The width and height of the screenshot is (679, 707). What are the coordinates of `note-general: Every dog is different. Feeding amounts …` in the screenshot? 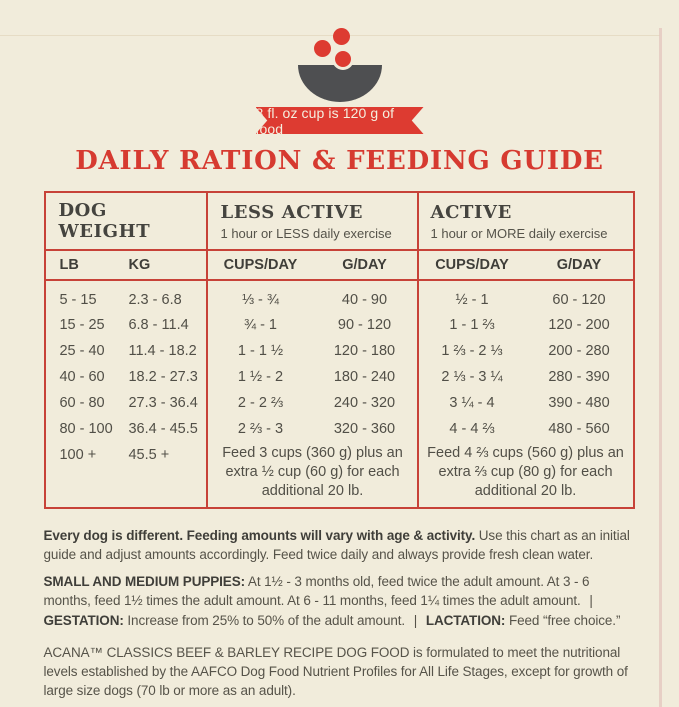 It's located at (340, 545).